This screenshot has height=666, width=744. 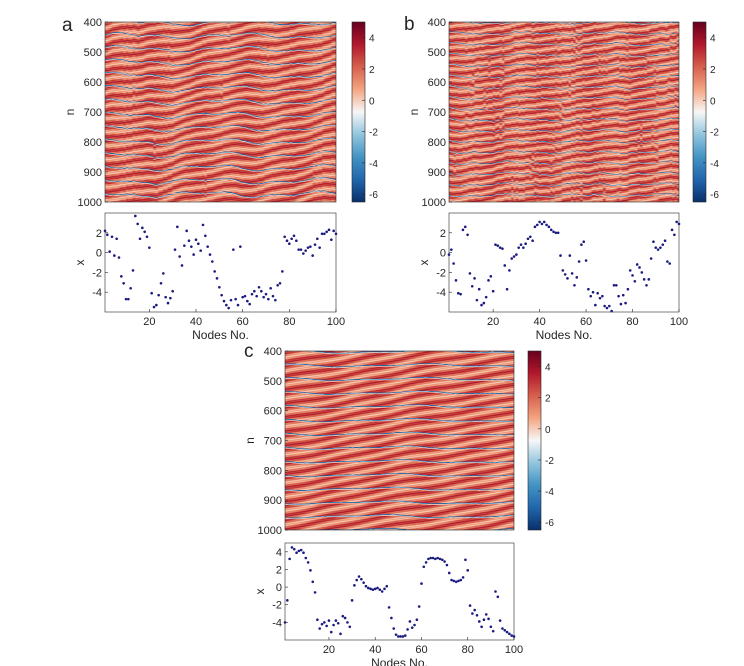 I want to click on colorbar-tick-label-b--2: -2, so click(x=714, y=133).